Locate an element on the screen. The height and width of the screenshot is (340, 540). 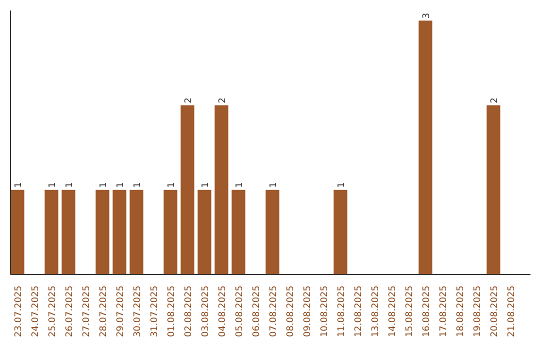
x-tick-label: 23.07.2025 is located at coordinates (19, 312).